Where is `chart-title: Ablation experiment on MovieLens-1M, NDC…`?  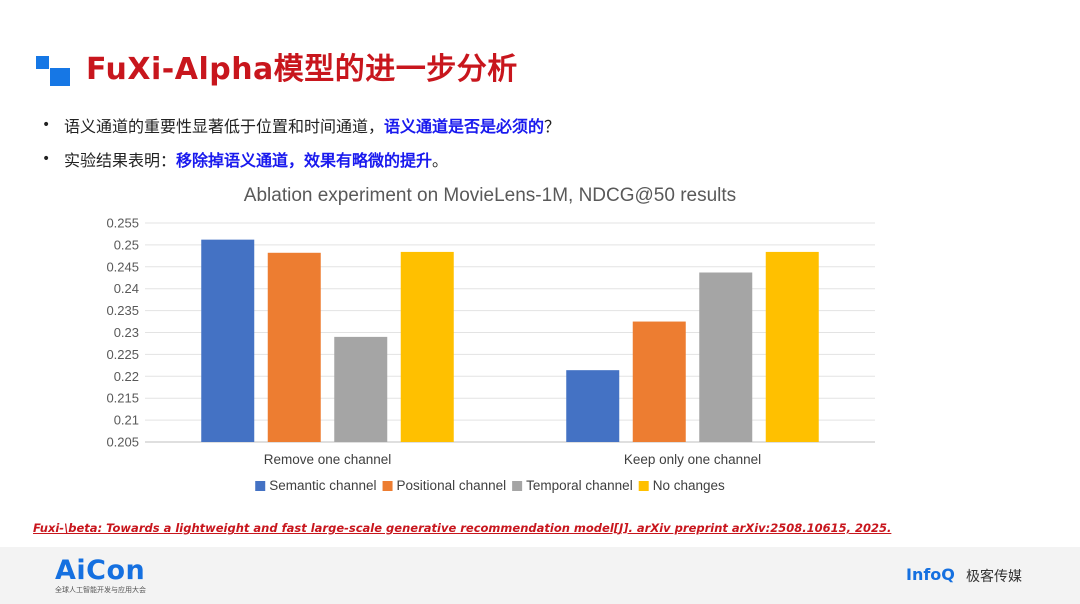
chart-title: Ablation experiment on MovieLens-1M, NDC… is located at coordinates (490, 195).